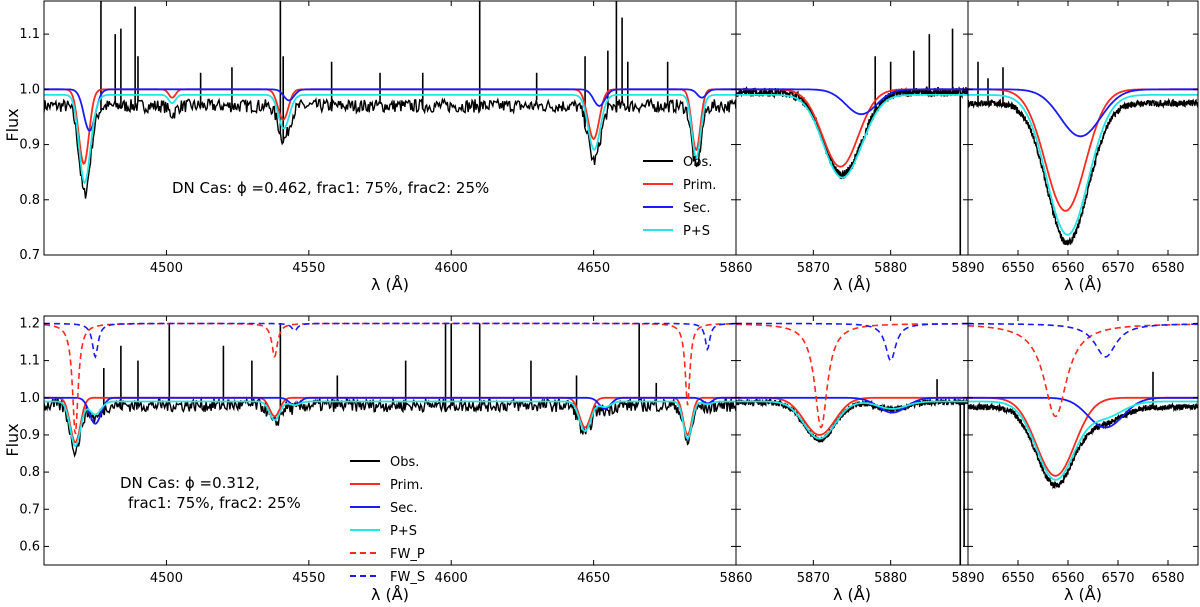 This screenshot has width=1200, height=607. What do you see at coordinates (387, 520) in the screenshot?
I see `legend-bottom: Obs. Prim. Sec. P+S FW_P FW_S` at bounding box center [387, 520].